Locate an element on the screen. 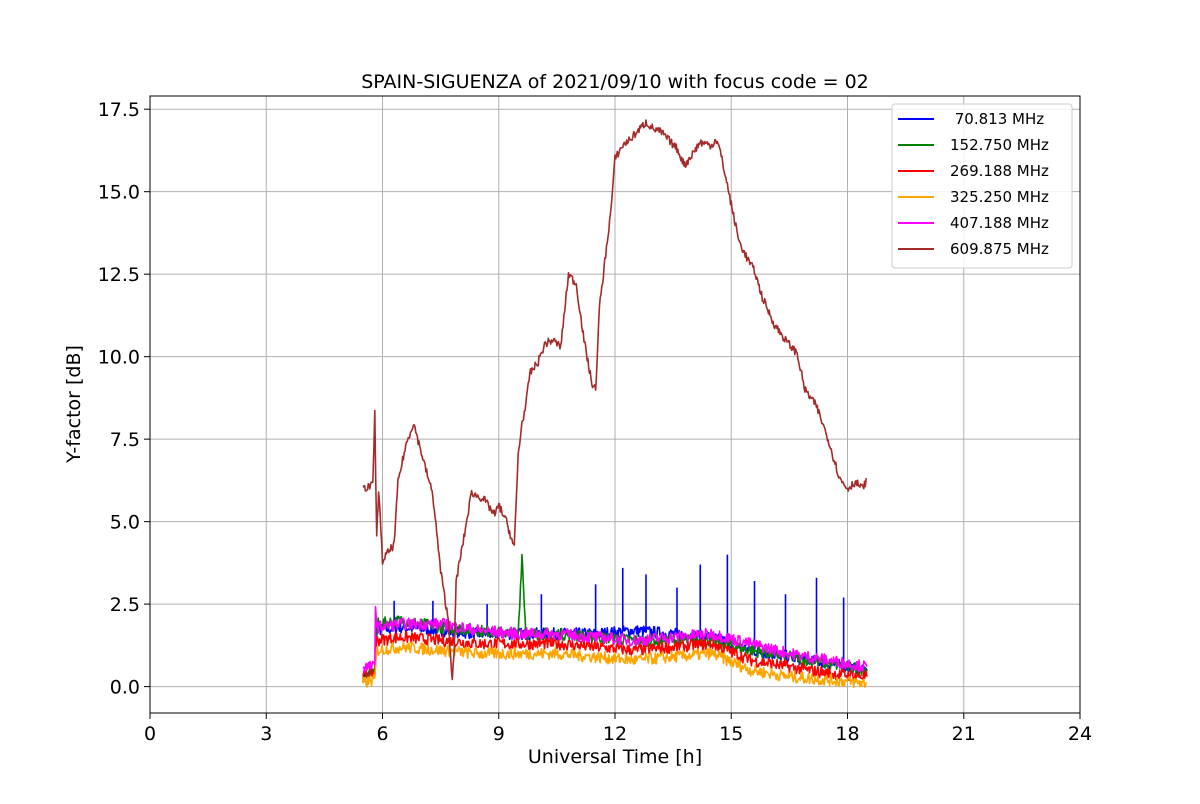 The image size is (1200, 804). y-axis-label: Y-factor [dB] is located at coordinates (74, 404).